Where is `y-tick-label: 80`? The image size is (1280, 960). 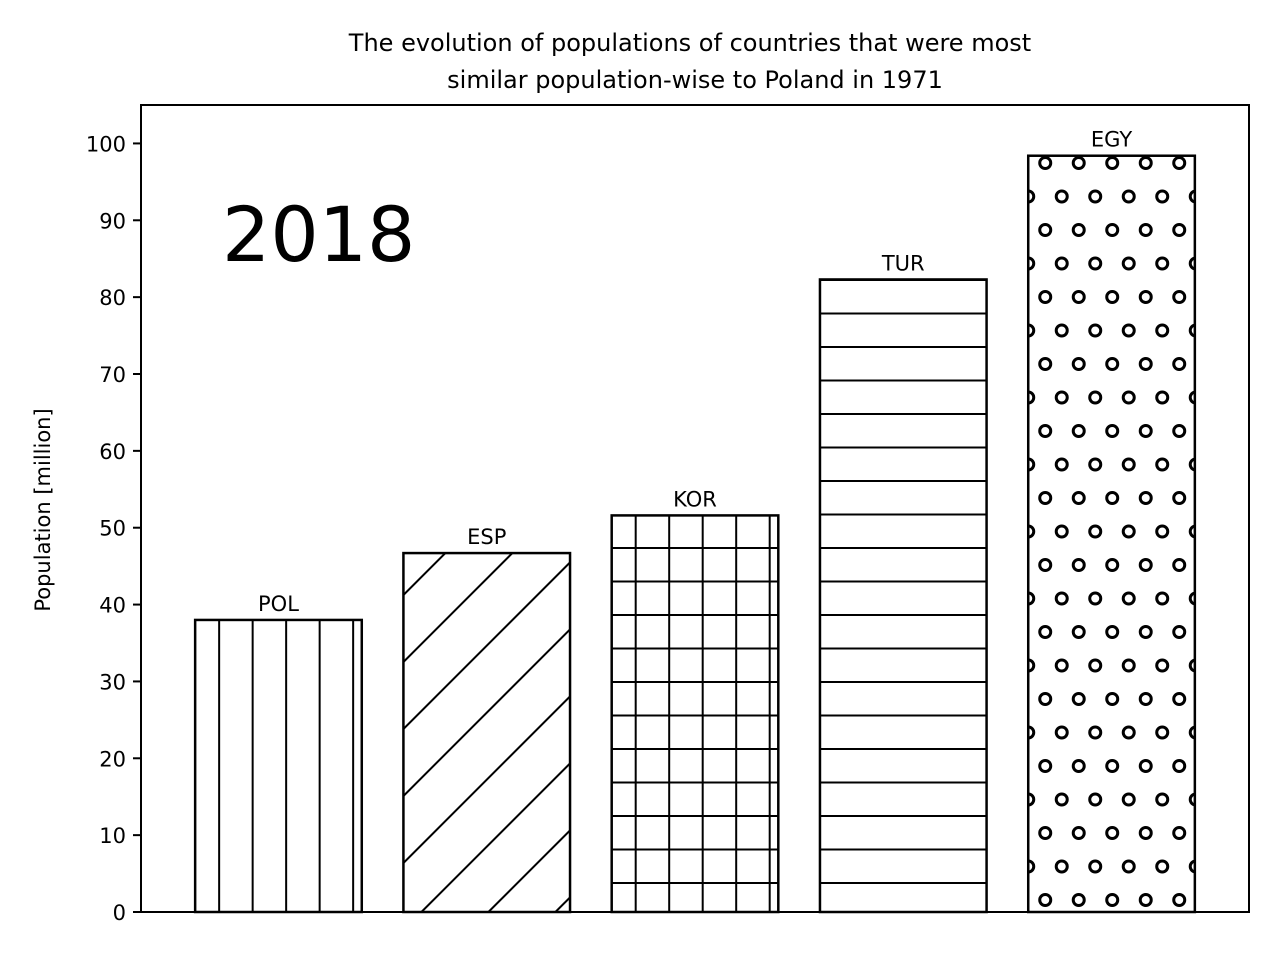 y-tick-label: 80 is located at coordinates (112, 298).